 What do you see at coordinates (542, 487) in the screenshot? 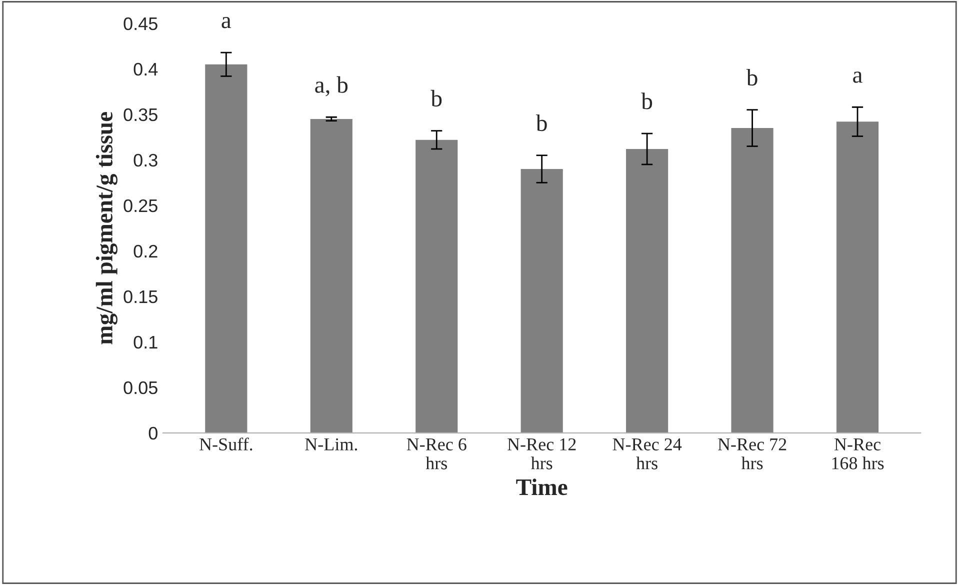
I see `x-axis-title: Time` at bounding box center [542, 487].